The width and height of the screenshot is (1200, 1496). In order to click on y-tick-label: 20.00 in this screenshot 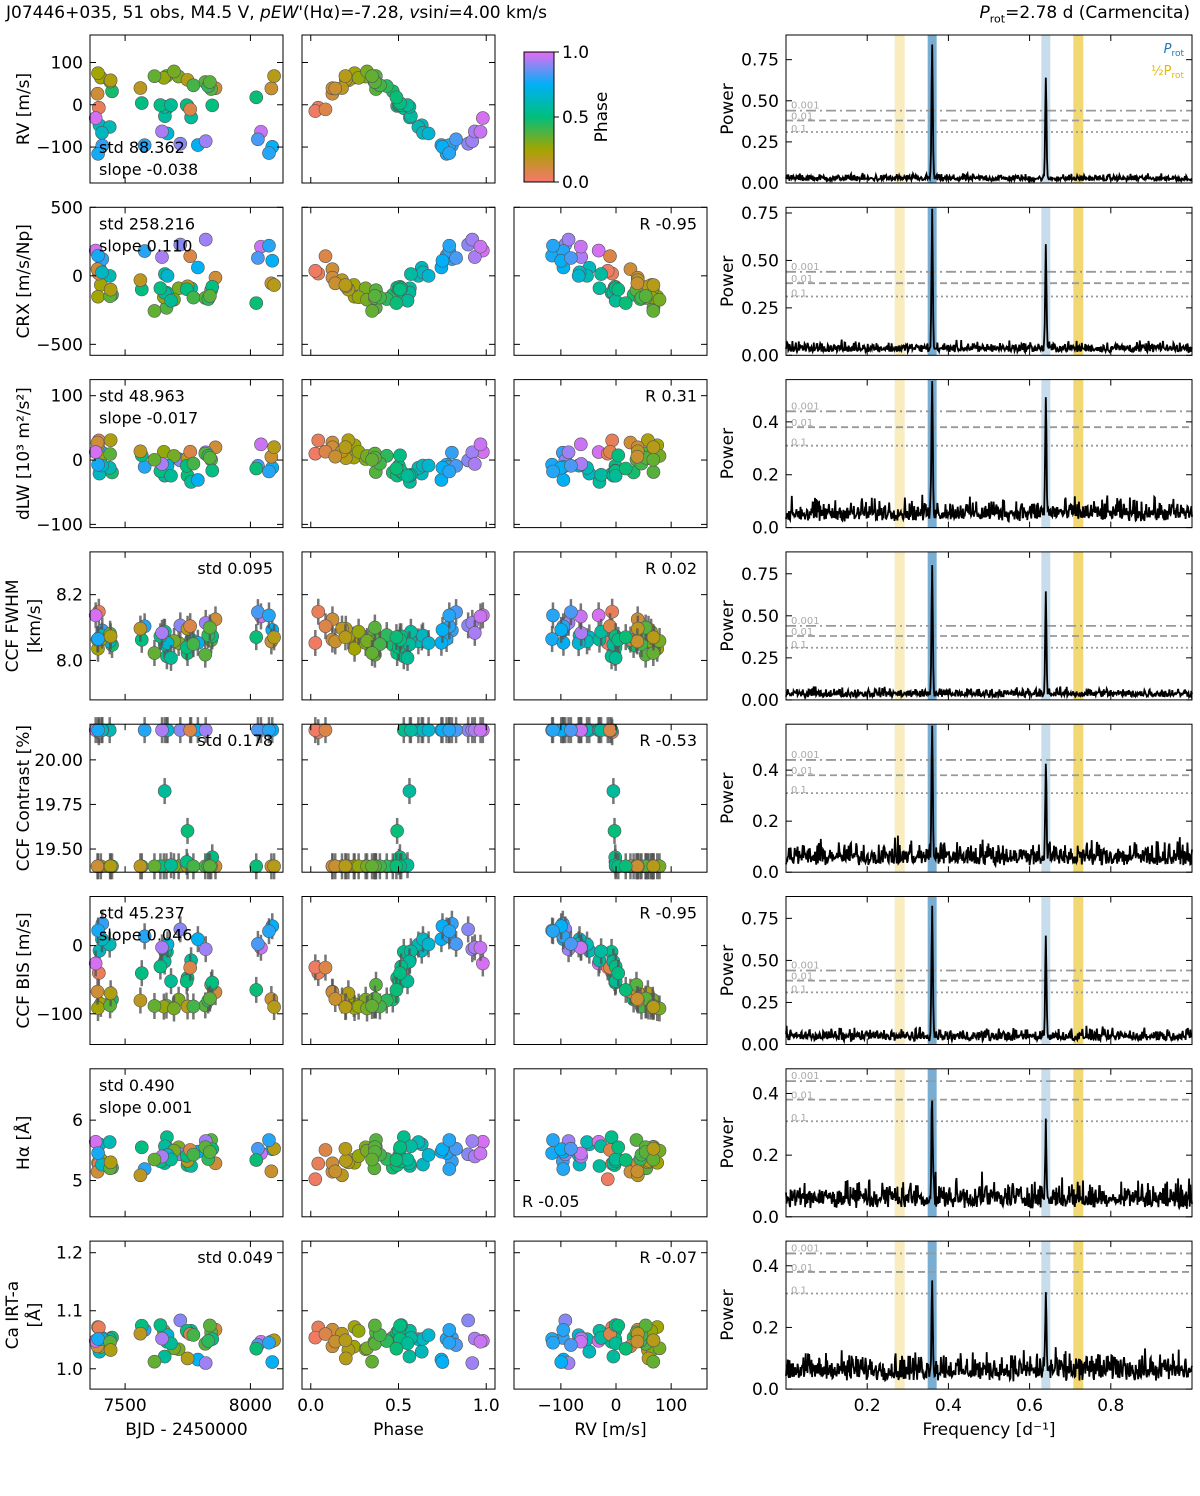, I will do `click(58, 761)`.